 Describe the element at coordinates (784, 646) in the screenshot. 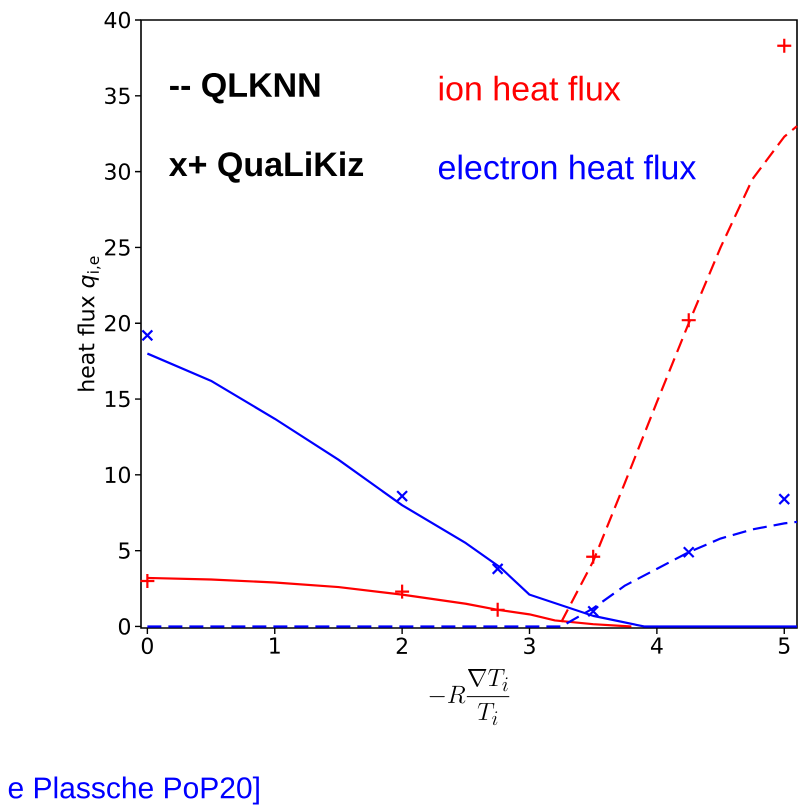

I see `x-tick-label: 5` at that location.